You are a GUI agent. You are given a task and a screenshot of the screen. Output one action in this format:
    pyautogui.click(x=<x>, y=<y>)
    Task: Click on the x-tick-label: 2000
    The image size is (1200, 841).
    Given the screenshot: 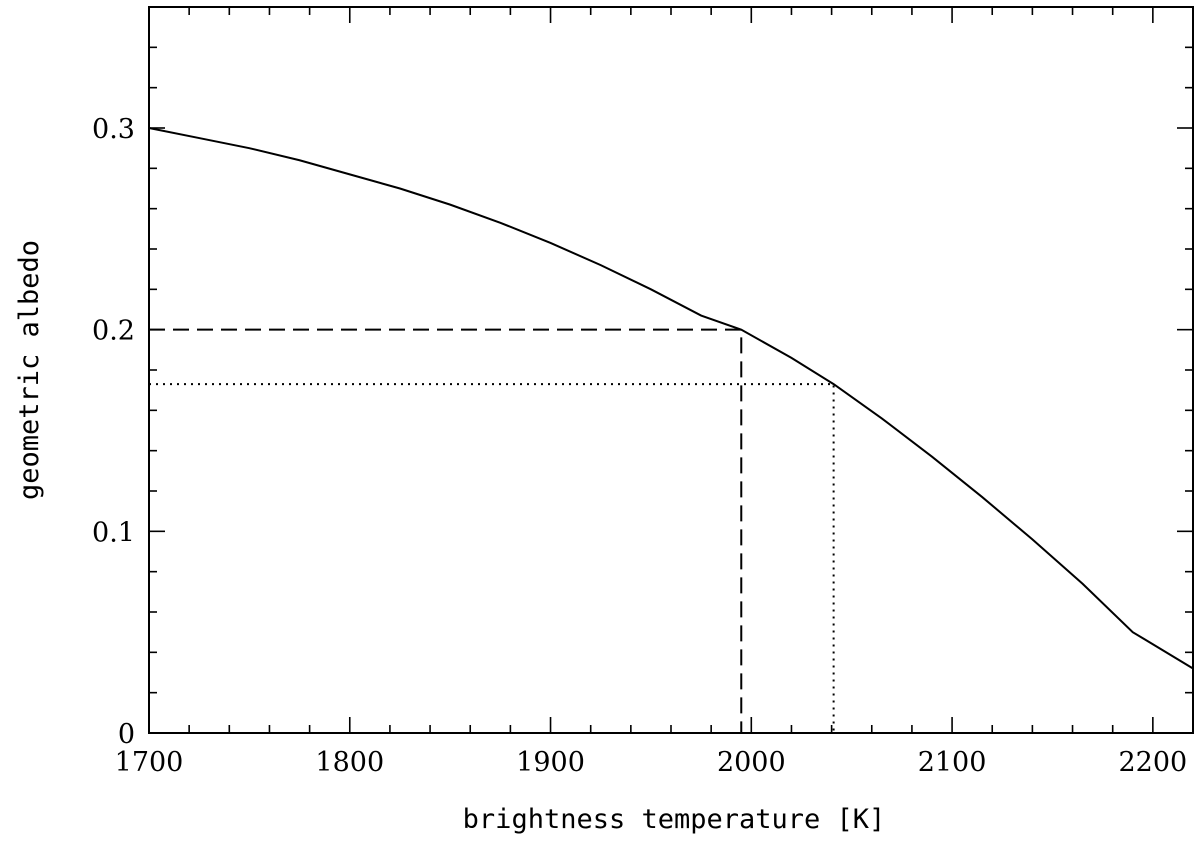 What is the action you would take?
    pyautogui.click(x=751, y=762)
    